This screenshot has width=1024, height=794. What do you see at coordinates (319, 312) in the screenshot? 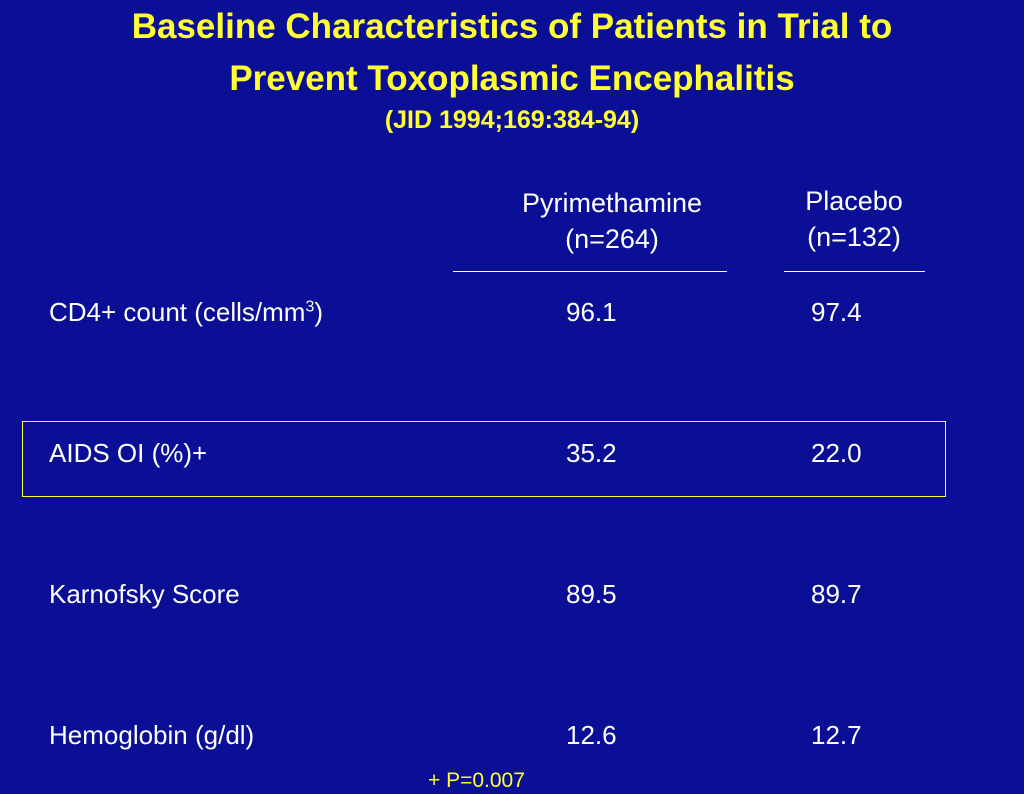
I see `row-label-suffix: )` at bounding box center [319, 312].